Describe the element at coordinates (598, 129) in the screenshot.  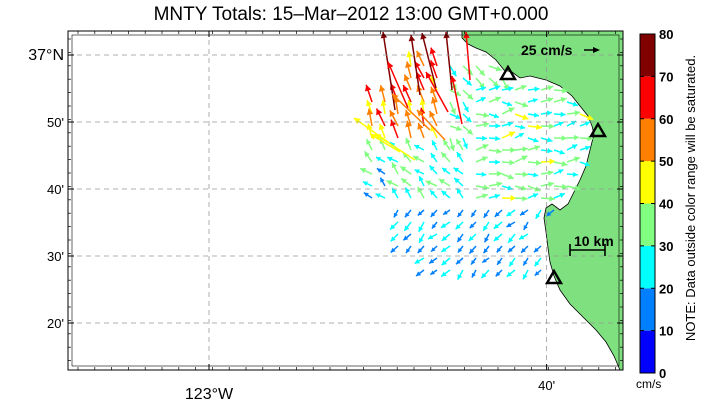
I see `radar-site-east` at that location.